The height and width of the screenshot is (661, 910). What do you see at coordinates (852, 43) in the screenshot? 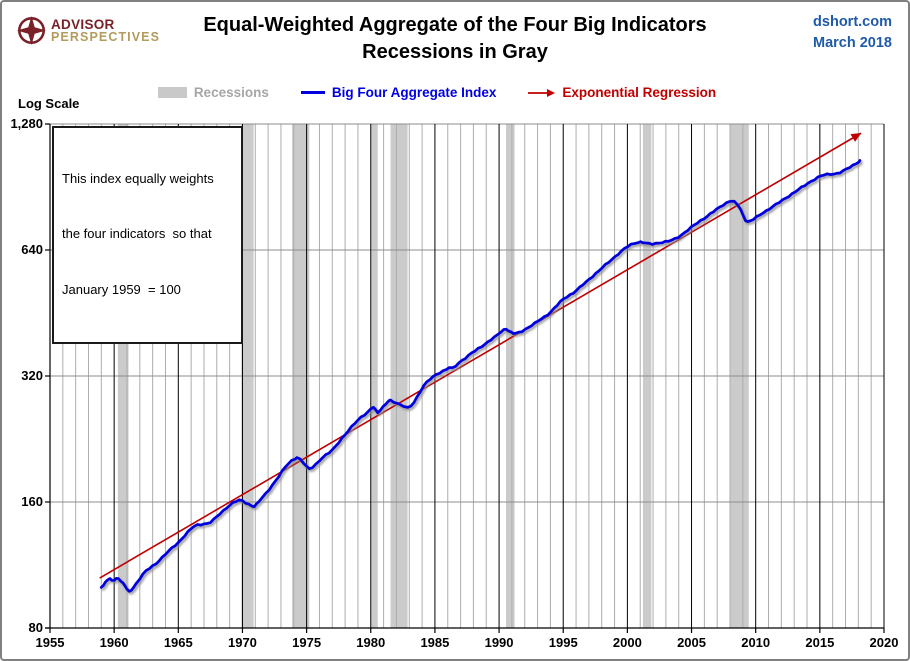
I see `source-date: March 2018` at bounding box center [852, 43].